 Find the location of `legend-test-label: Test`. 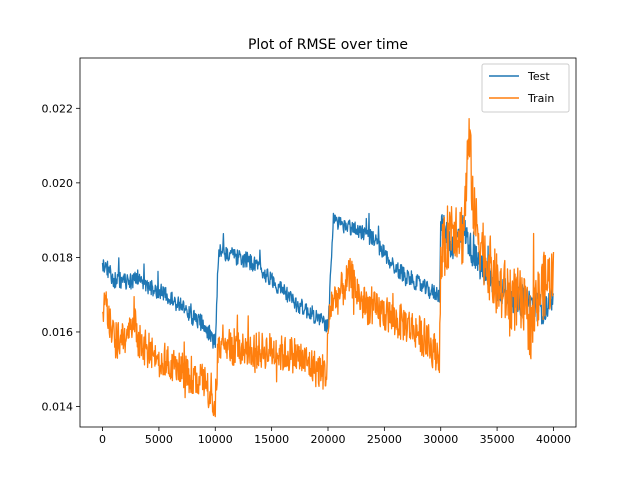

legend-test-label: Test is located at coordinates (538, 76).